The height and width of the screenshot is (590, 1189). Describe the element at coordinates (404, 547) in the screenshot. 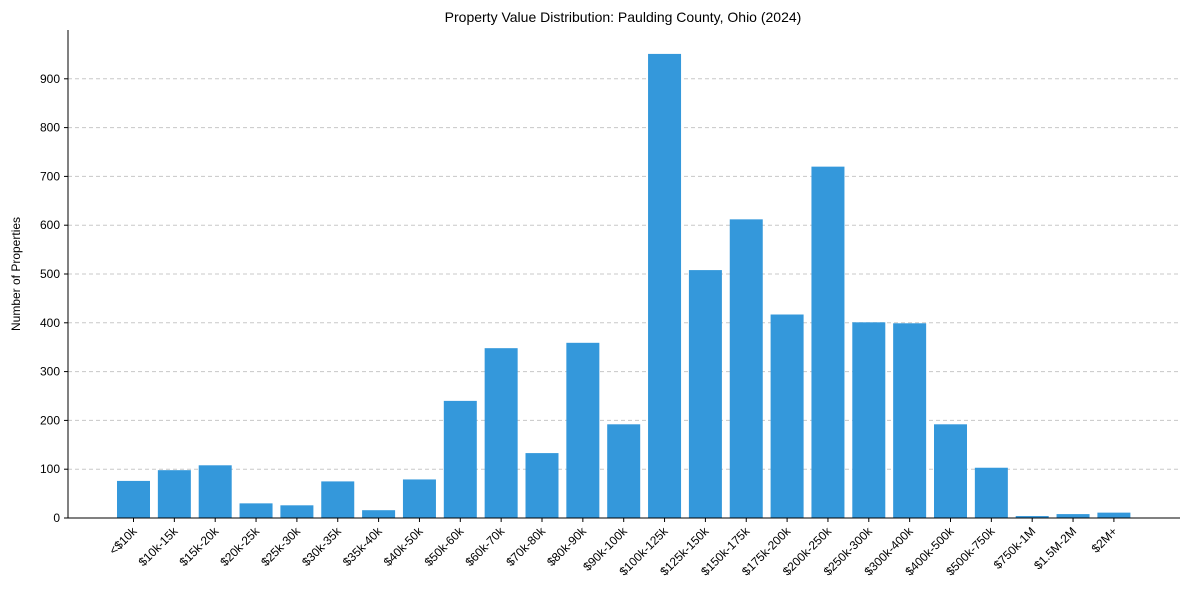

I see `x-tick-label: $40k-50k` at that location.